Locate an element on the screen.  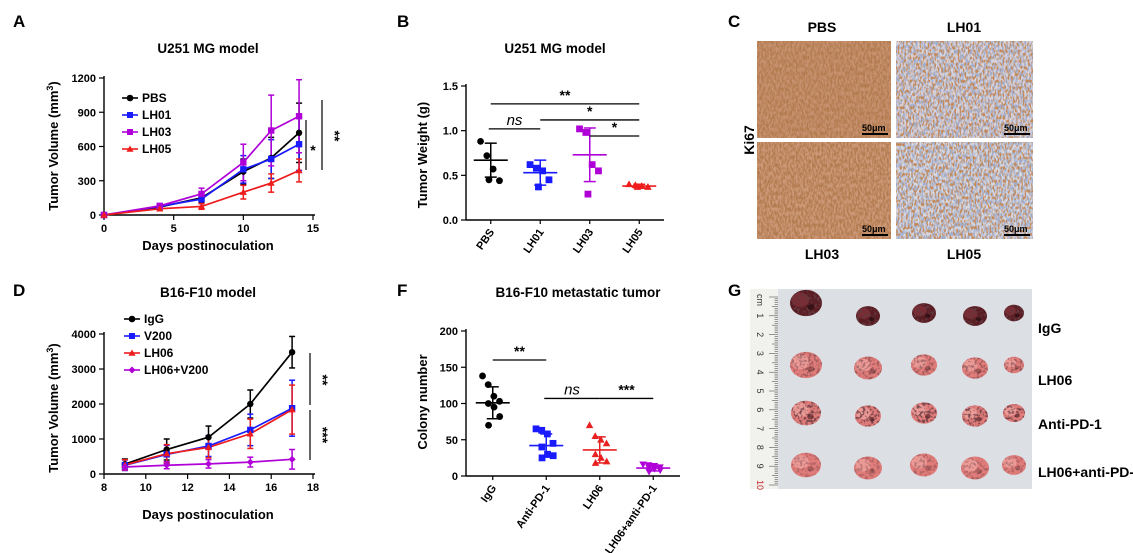
scale-bar-pbs: 50μm is located at coordinates (875, 129).